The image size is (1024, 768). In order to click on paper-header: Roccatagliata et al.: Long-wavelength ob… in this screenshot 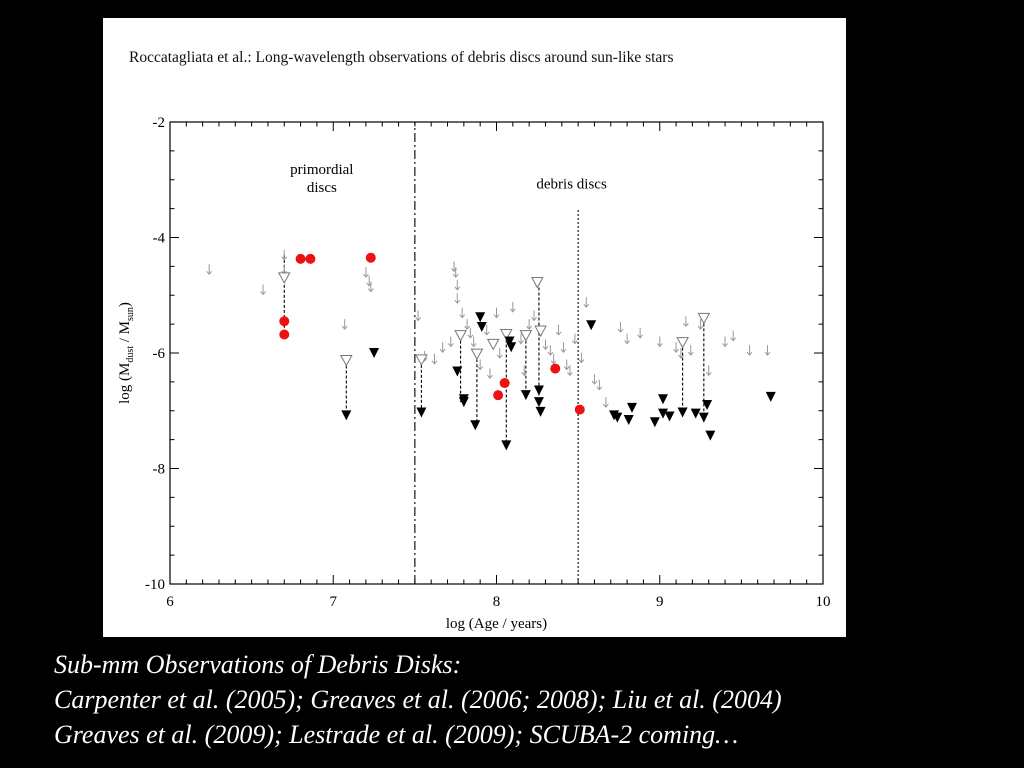, I will do `click(401, 57)`.